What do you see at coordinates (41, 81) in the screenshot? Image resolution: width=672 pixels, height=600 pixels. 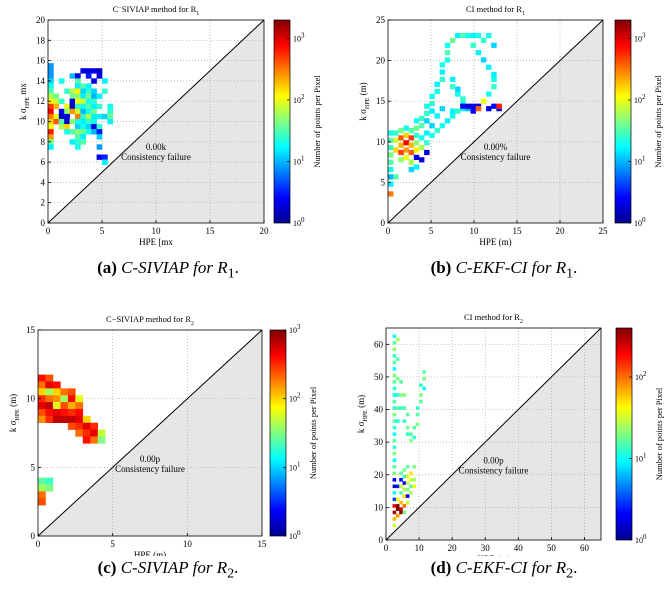 I see `y-tick-label: 14` at bounding box center [41, 81].